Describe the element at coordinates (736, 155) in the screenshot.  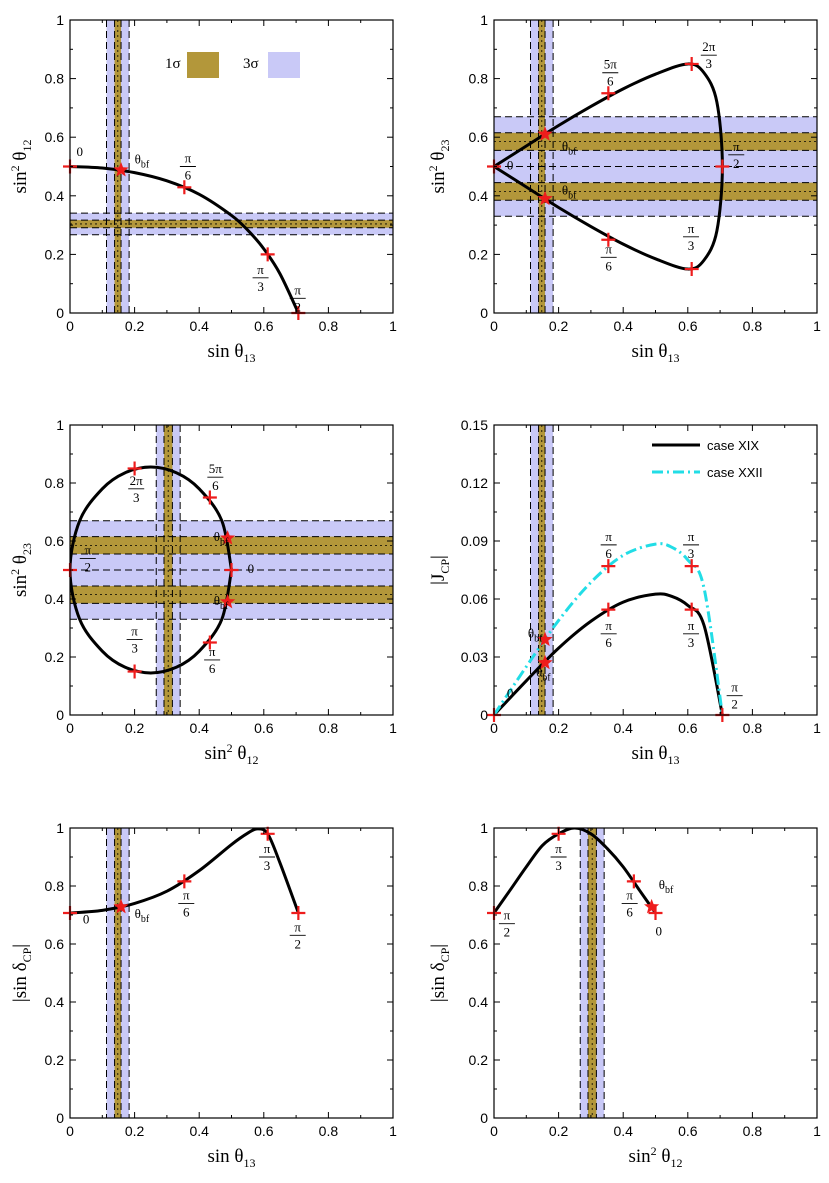
I see `marker-label-6: π2` at that location.